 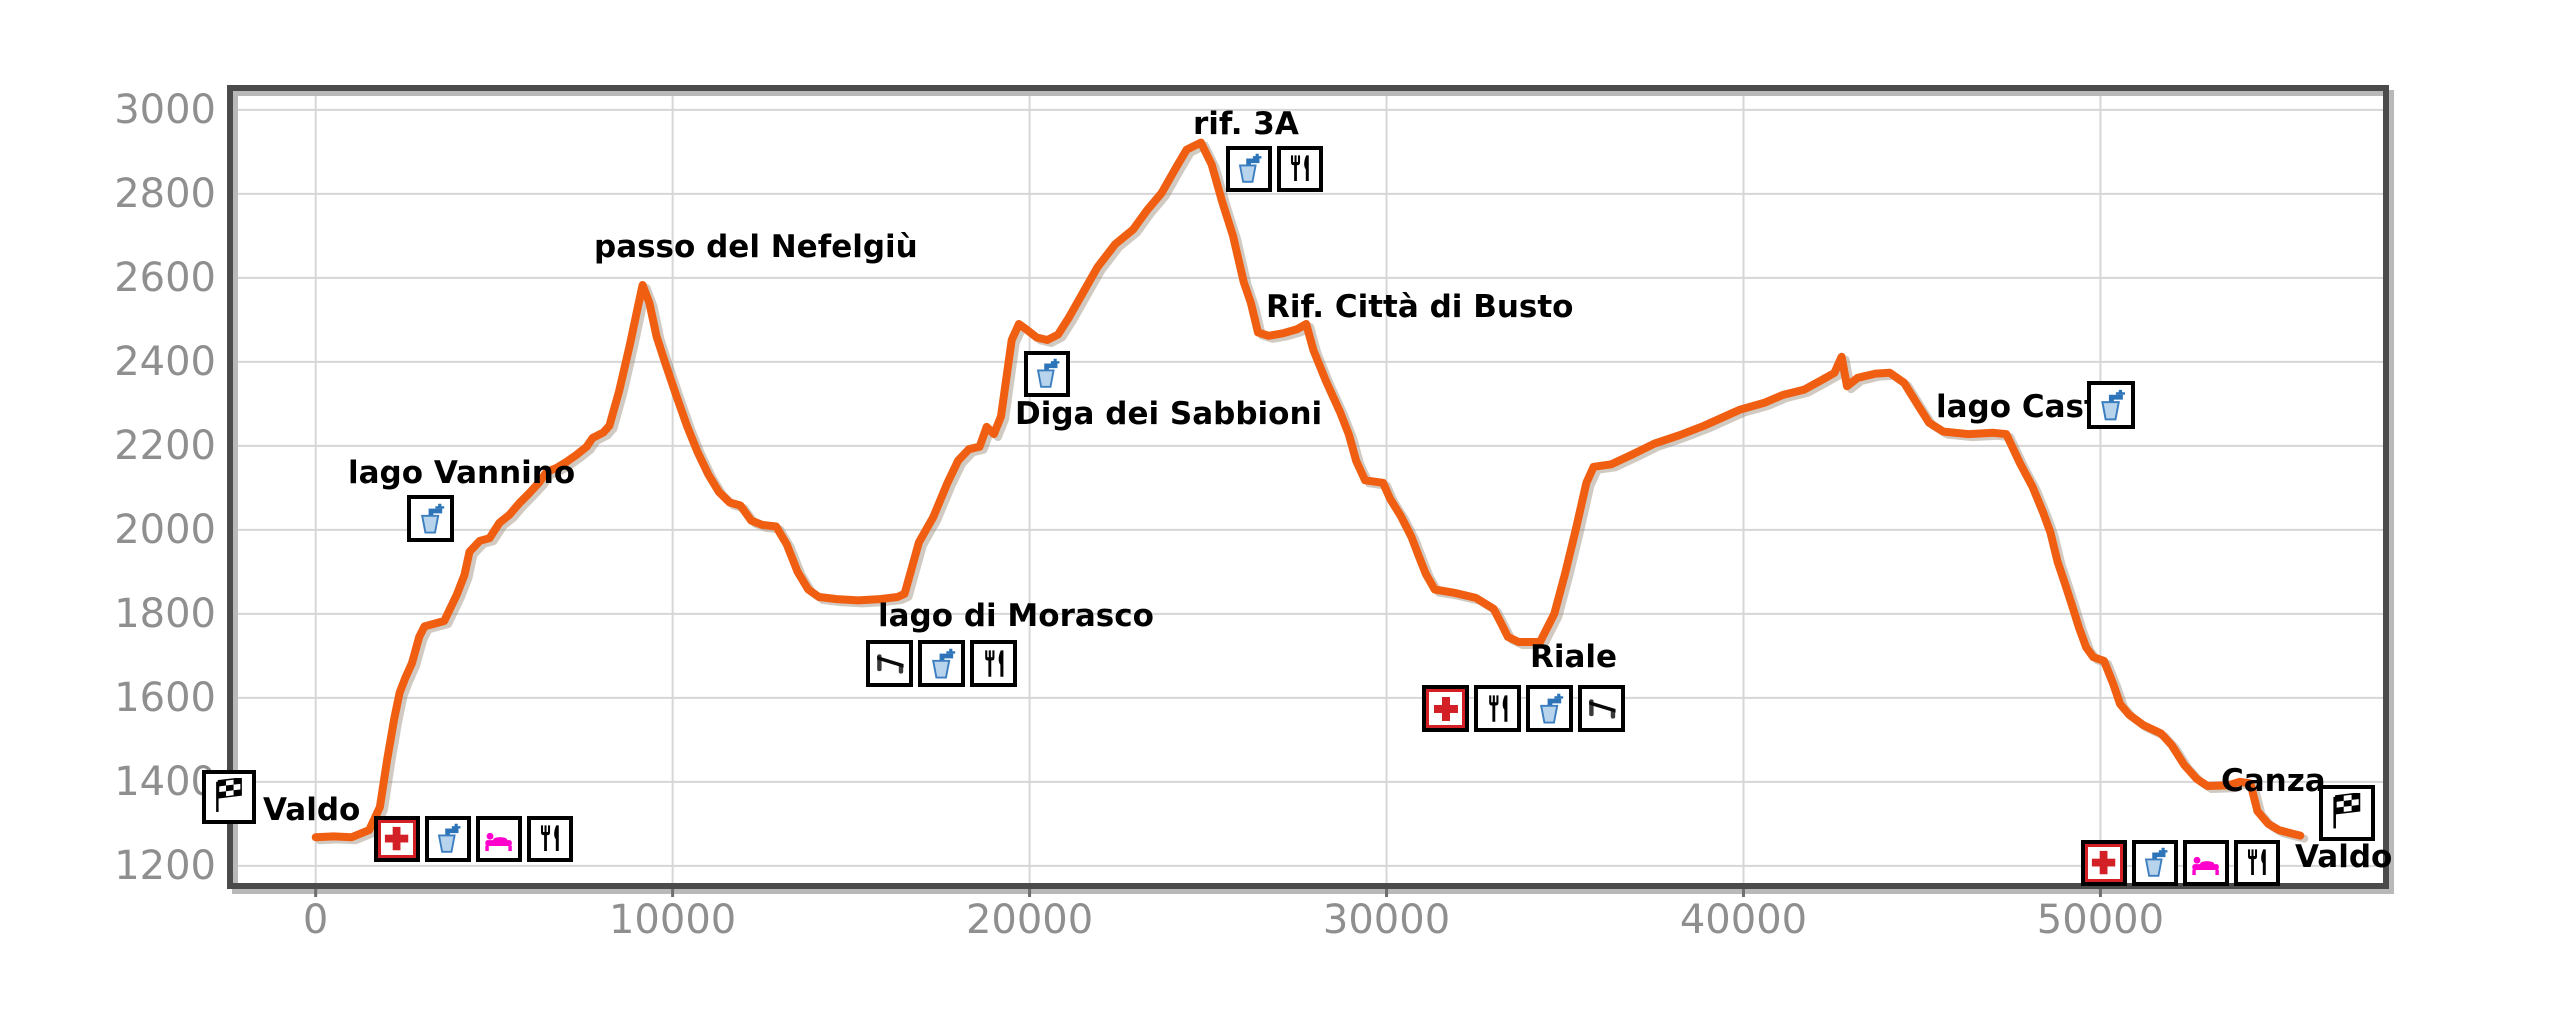 I want to click on y-axis-label: 1600, so click(x=165, y=697).